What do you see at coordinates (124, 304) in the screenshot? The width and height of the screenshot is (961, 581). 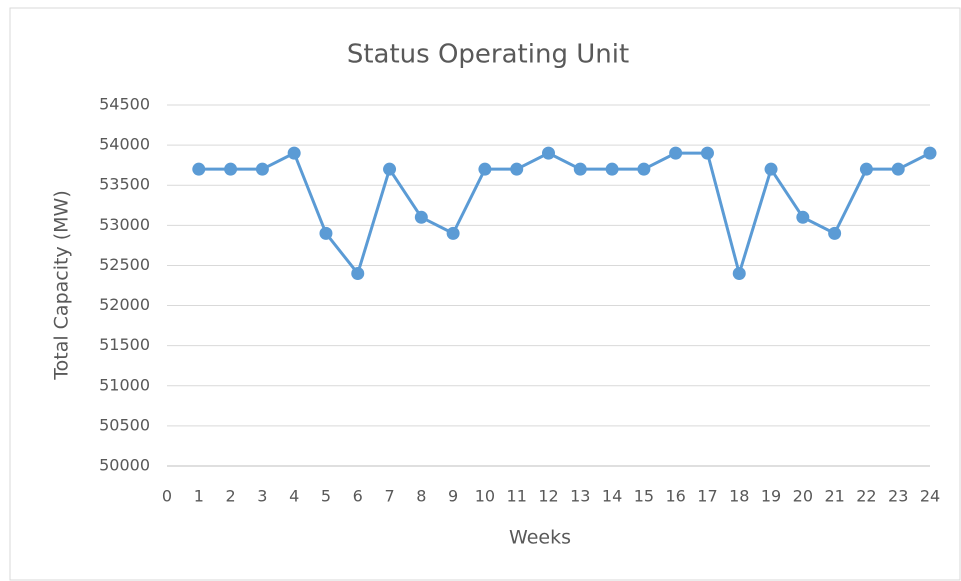 I see `y-tick-label: 52000` at bounding box center [124, 304].